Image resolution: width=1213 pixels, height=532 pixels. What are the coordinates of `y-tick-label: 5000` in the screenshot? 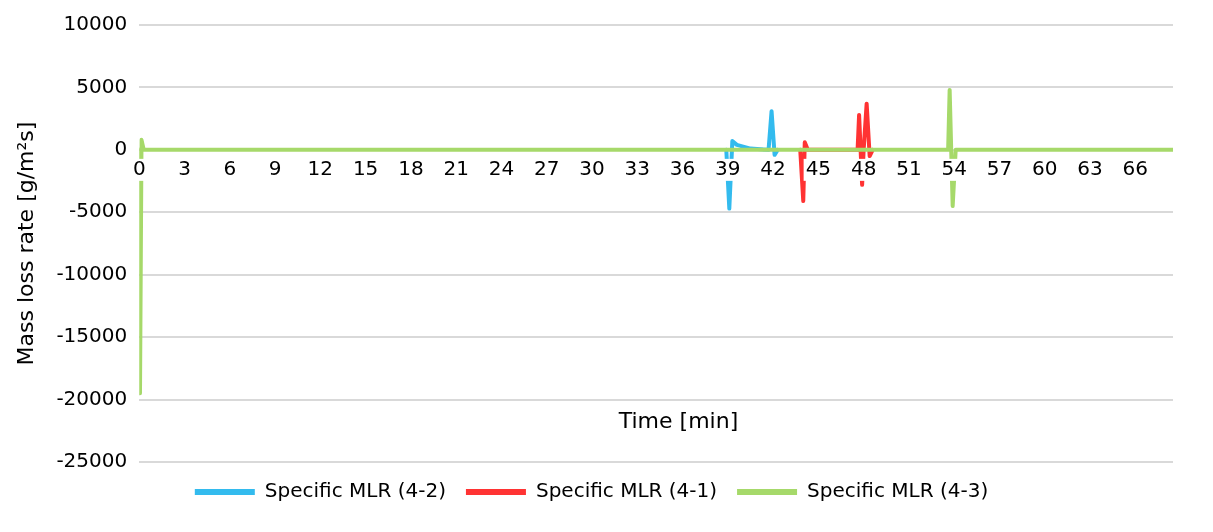 It's located at (102, 85).